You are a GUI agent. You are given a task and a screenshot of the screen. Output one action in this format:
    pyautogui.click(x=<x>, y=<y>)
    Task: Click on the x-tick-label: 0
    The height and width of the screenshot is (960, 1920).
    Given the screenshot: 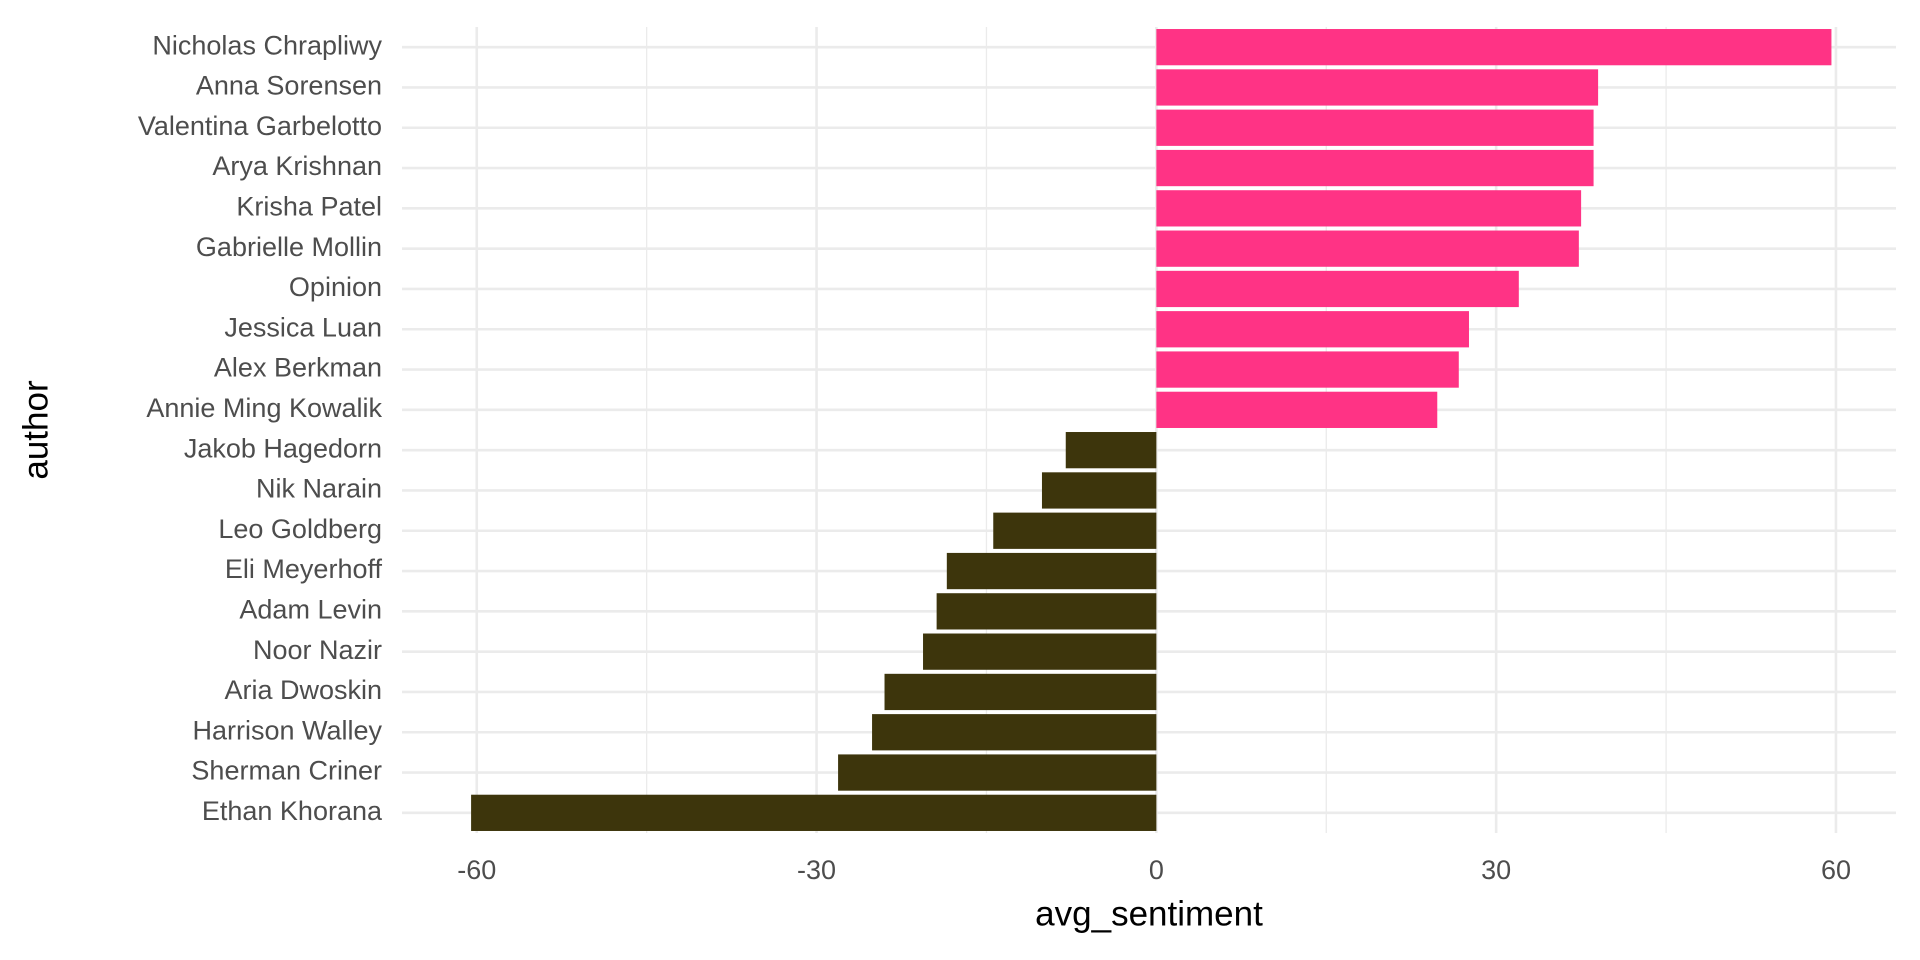 What is the action you would take?
    pyautogui.click(x=1156, y=870)
    